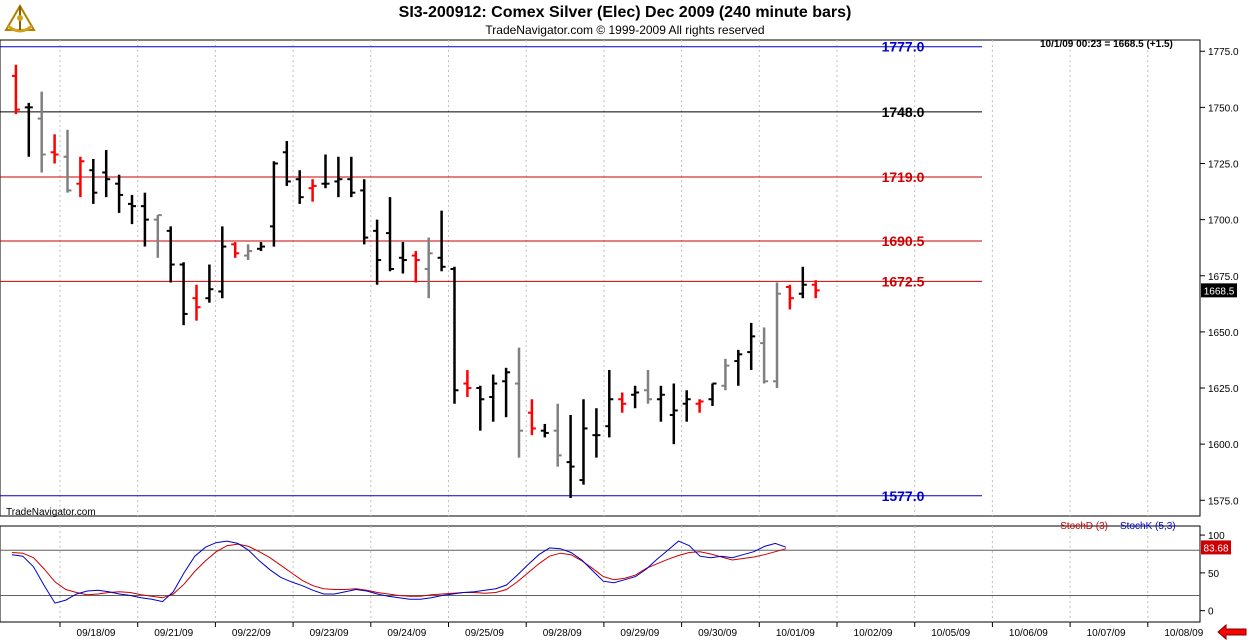 The image size is (1250, 643). Describe the element at coordinates (903, 47) in the screenshot. I see `level-label: 1777.0` at that location.